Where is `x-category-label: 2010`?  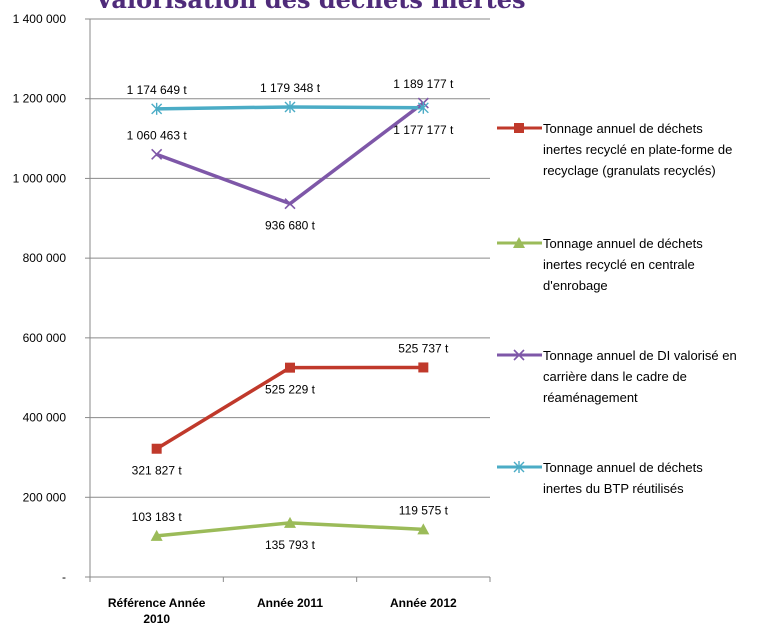 x-category-label: 2010 is located at coordinates (156, 618).